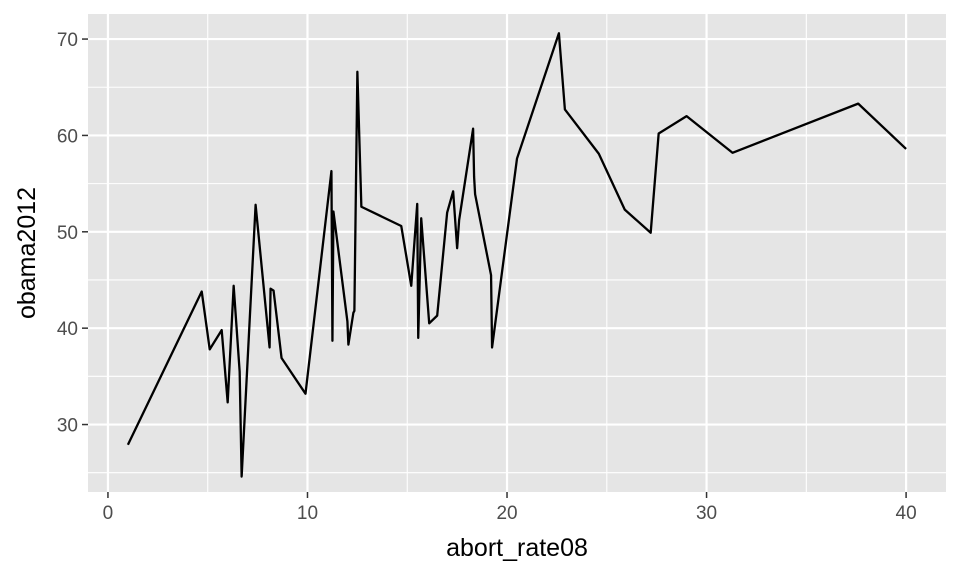  Describe the element at coordinates (27, 253) in the screenshot. I see `y-axis-title: obama2012` at that location.